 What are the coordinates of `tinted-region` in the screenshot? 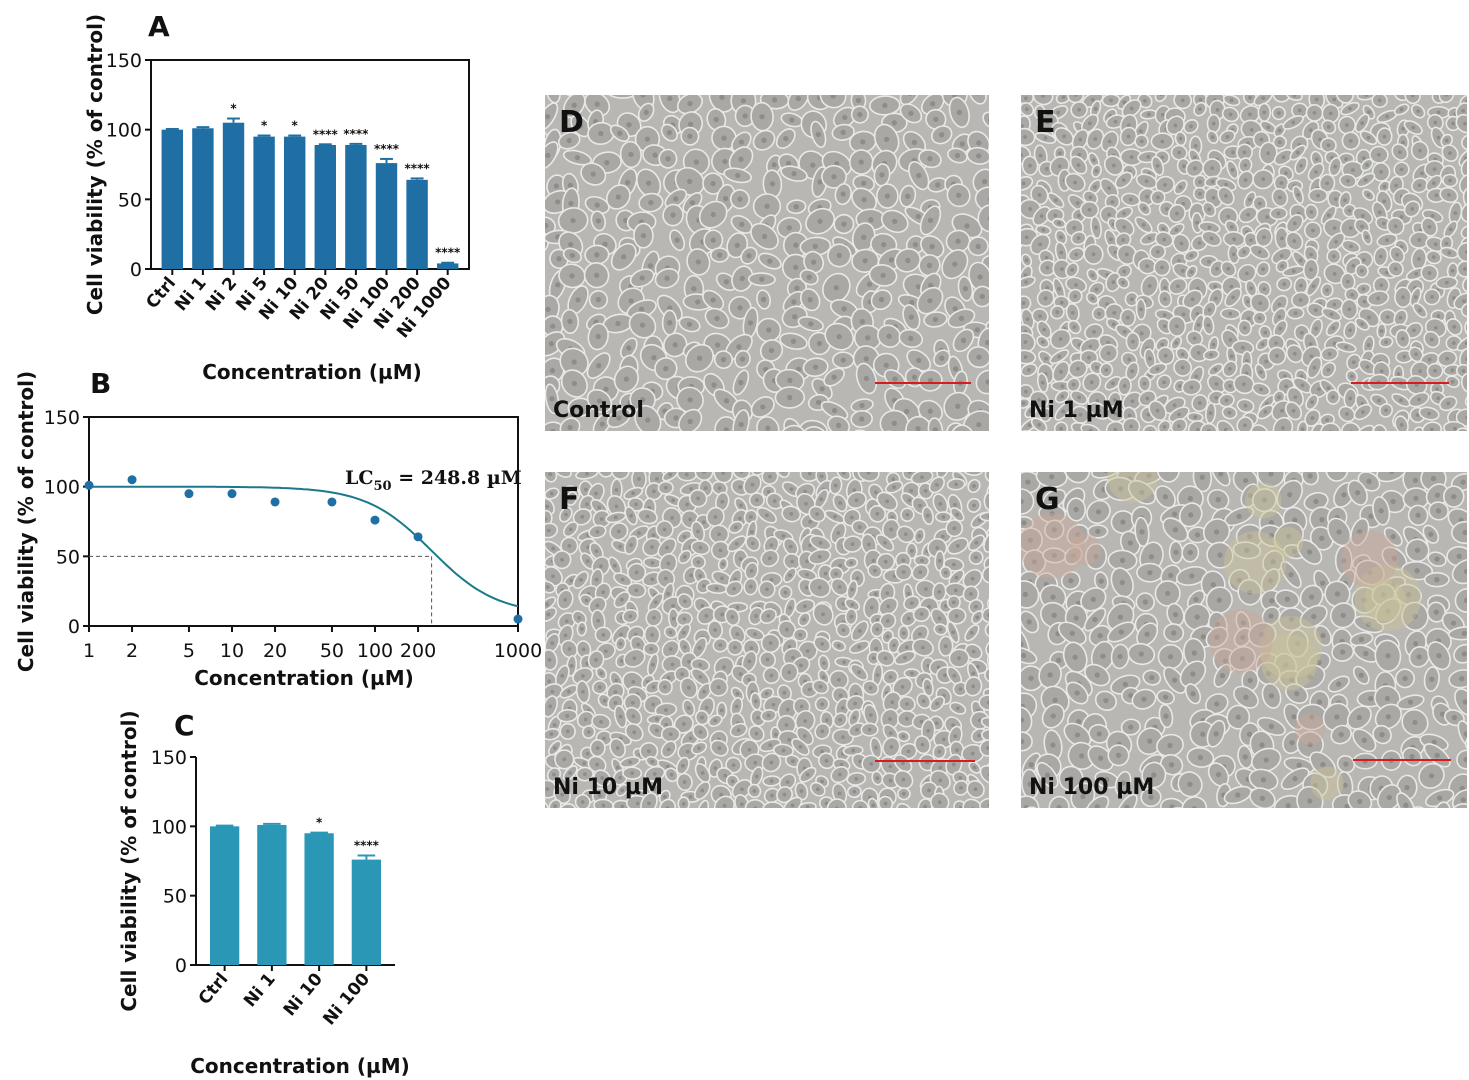 It's located at (1288, 542).